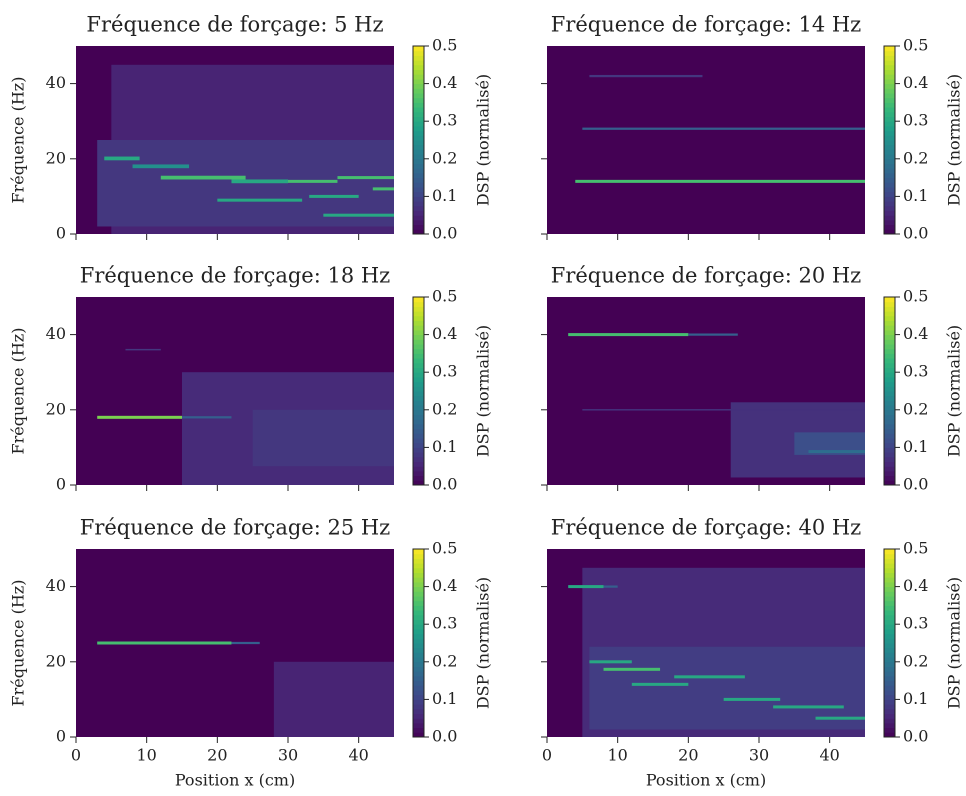 Image resolution: width=966 pixels, height=796 pixels. I want to click on colorbar, so click(418, 391).